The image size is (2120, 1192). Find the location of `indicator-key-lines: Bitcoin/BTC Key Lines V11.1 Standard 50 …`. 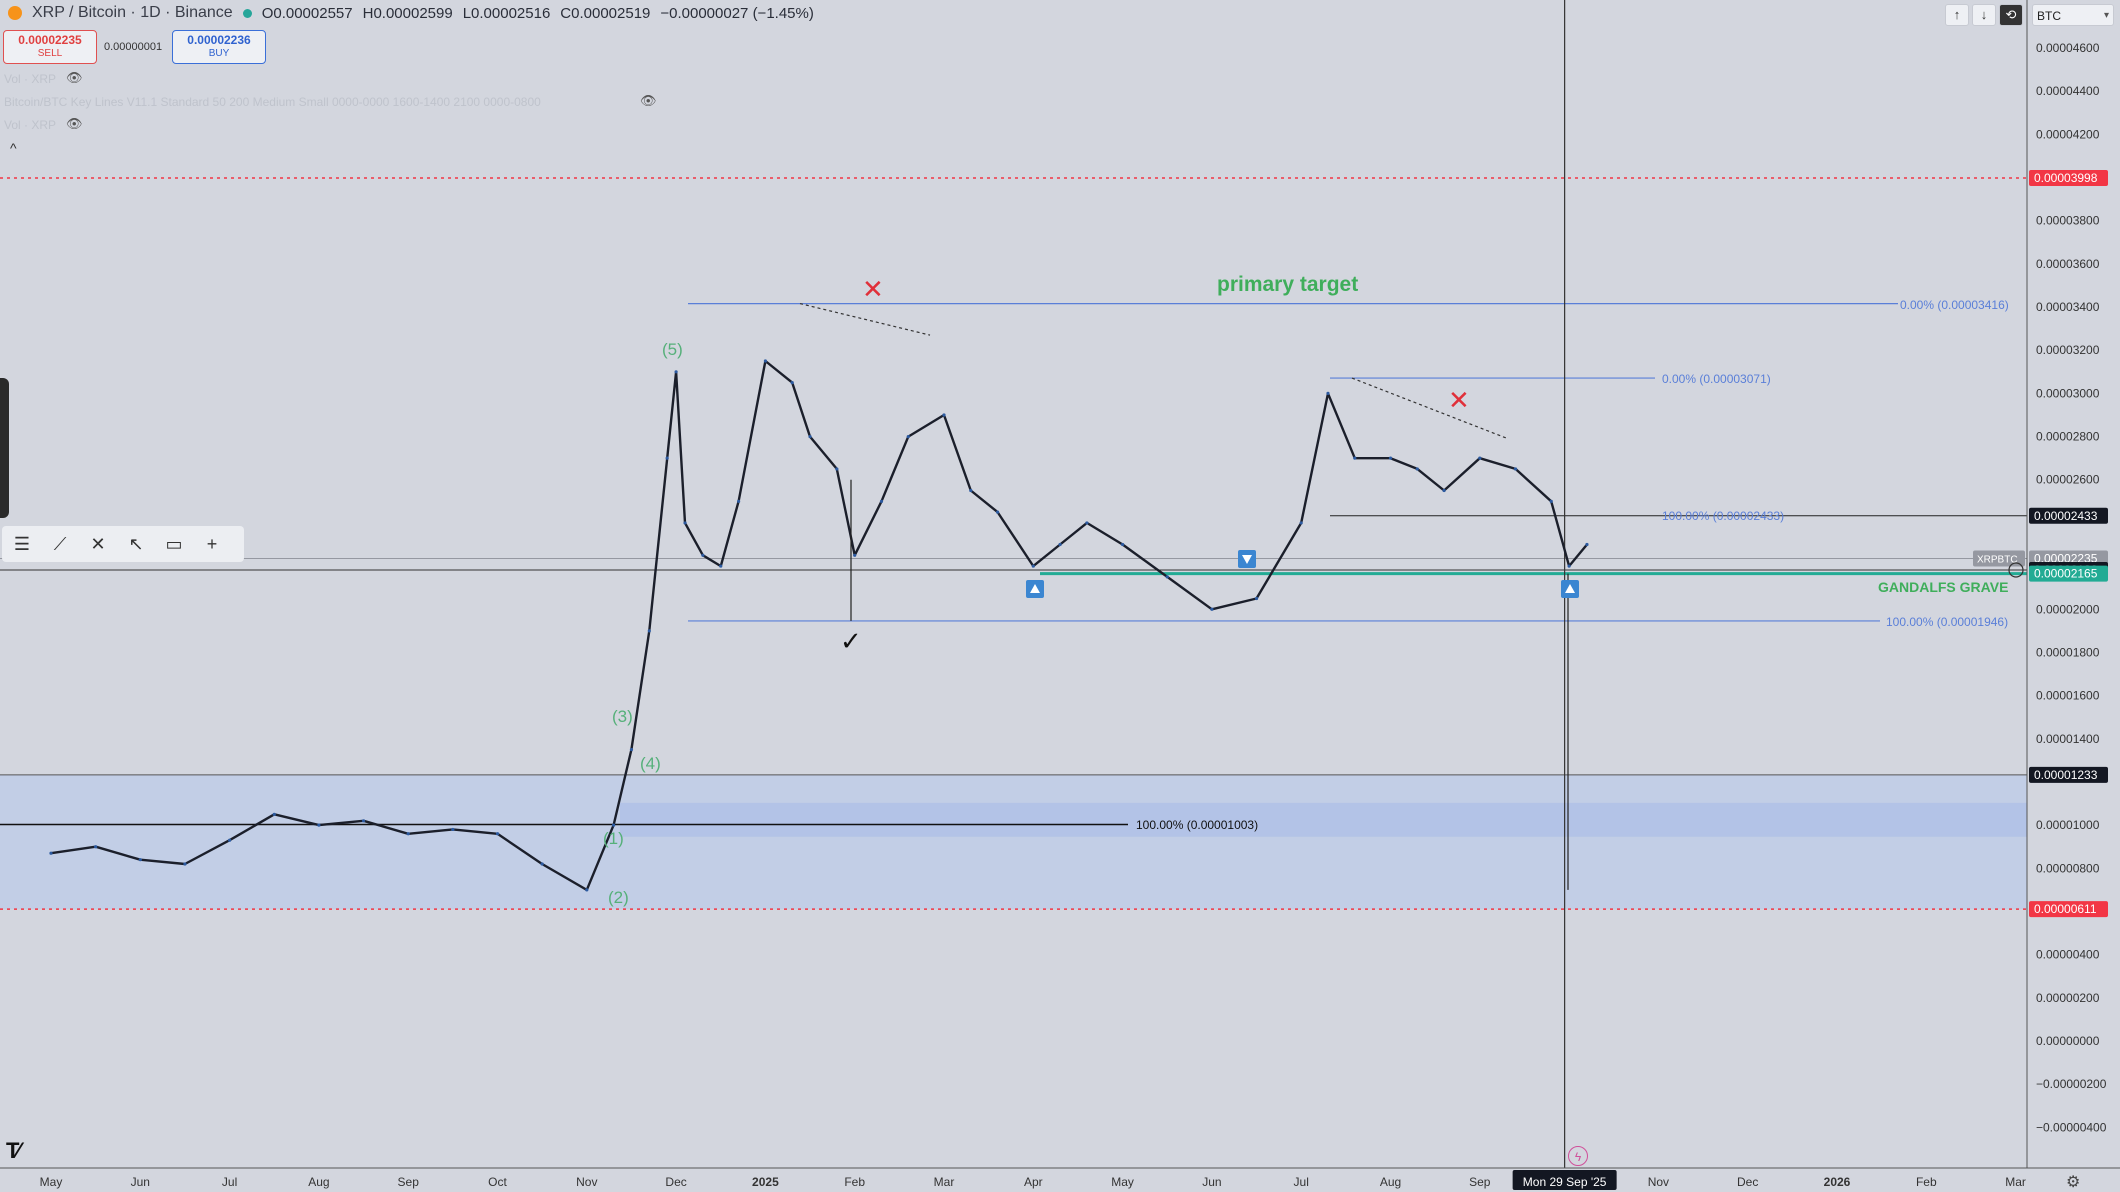

indicator-key-lines: Bitcoin/BTC Key Lines V11.1 Standard 50 … is located at coordinates (272, 102).